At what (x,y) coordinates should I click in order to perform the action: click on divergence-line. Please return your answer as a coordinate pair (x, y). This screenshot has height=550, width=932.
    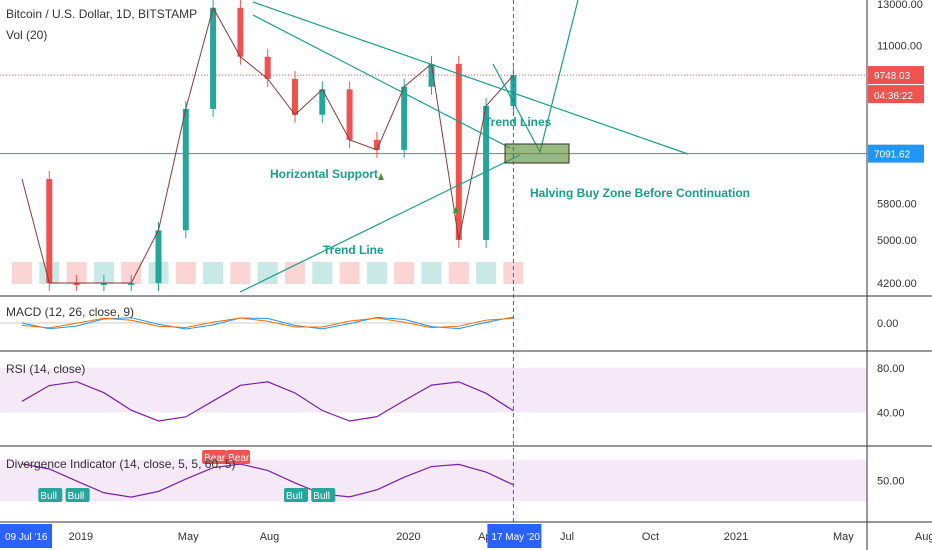
    Looking at the image, I should click on (267, 480).